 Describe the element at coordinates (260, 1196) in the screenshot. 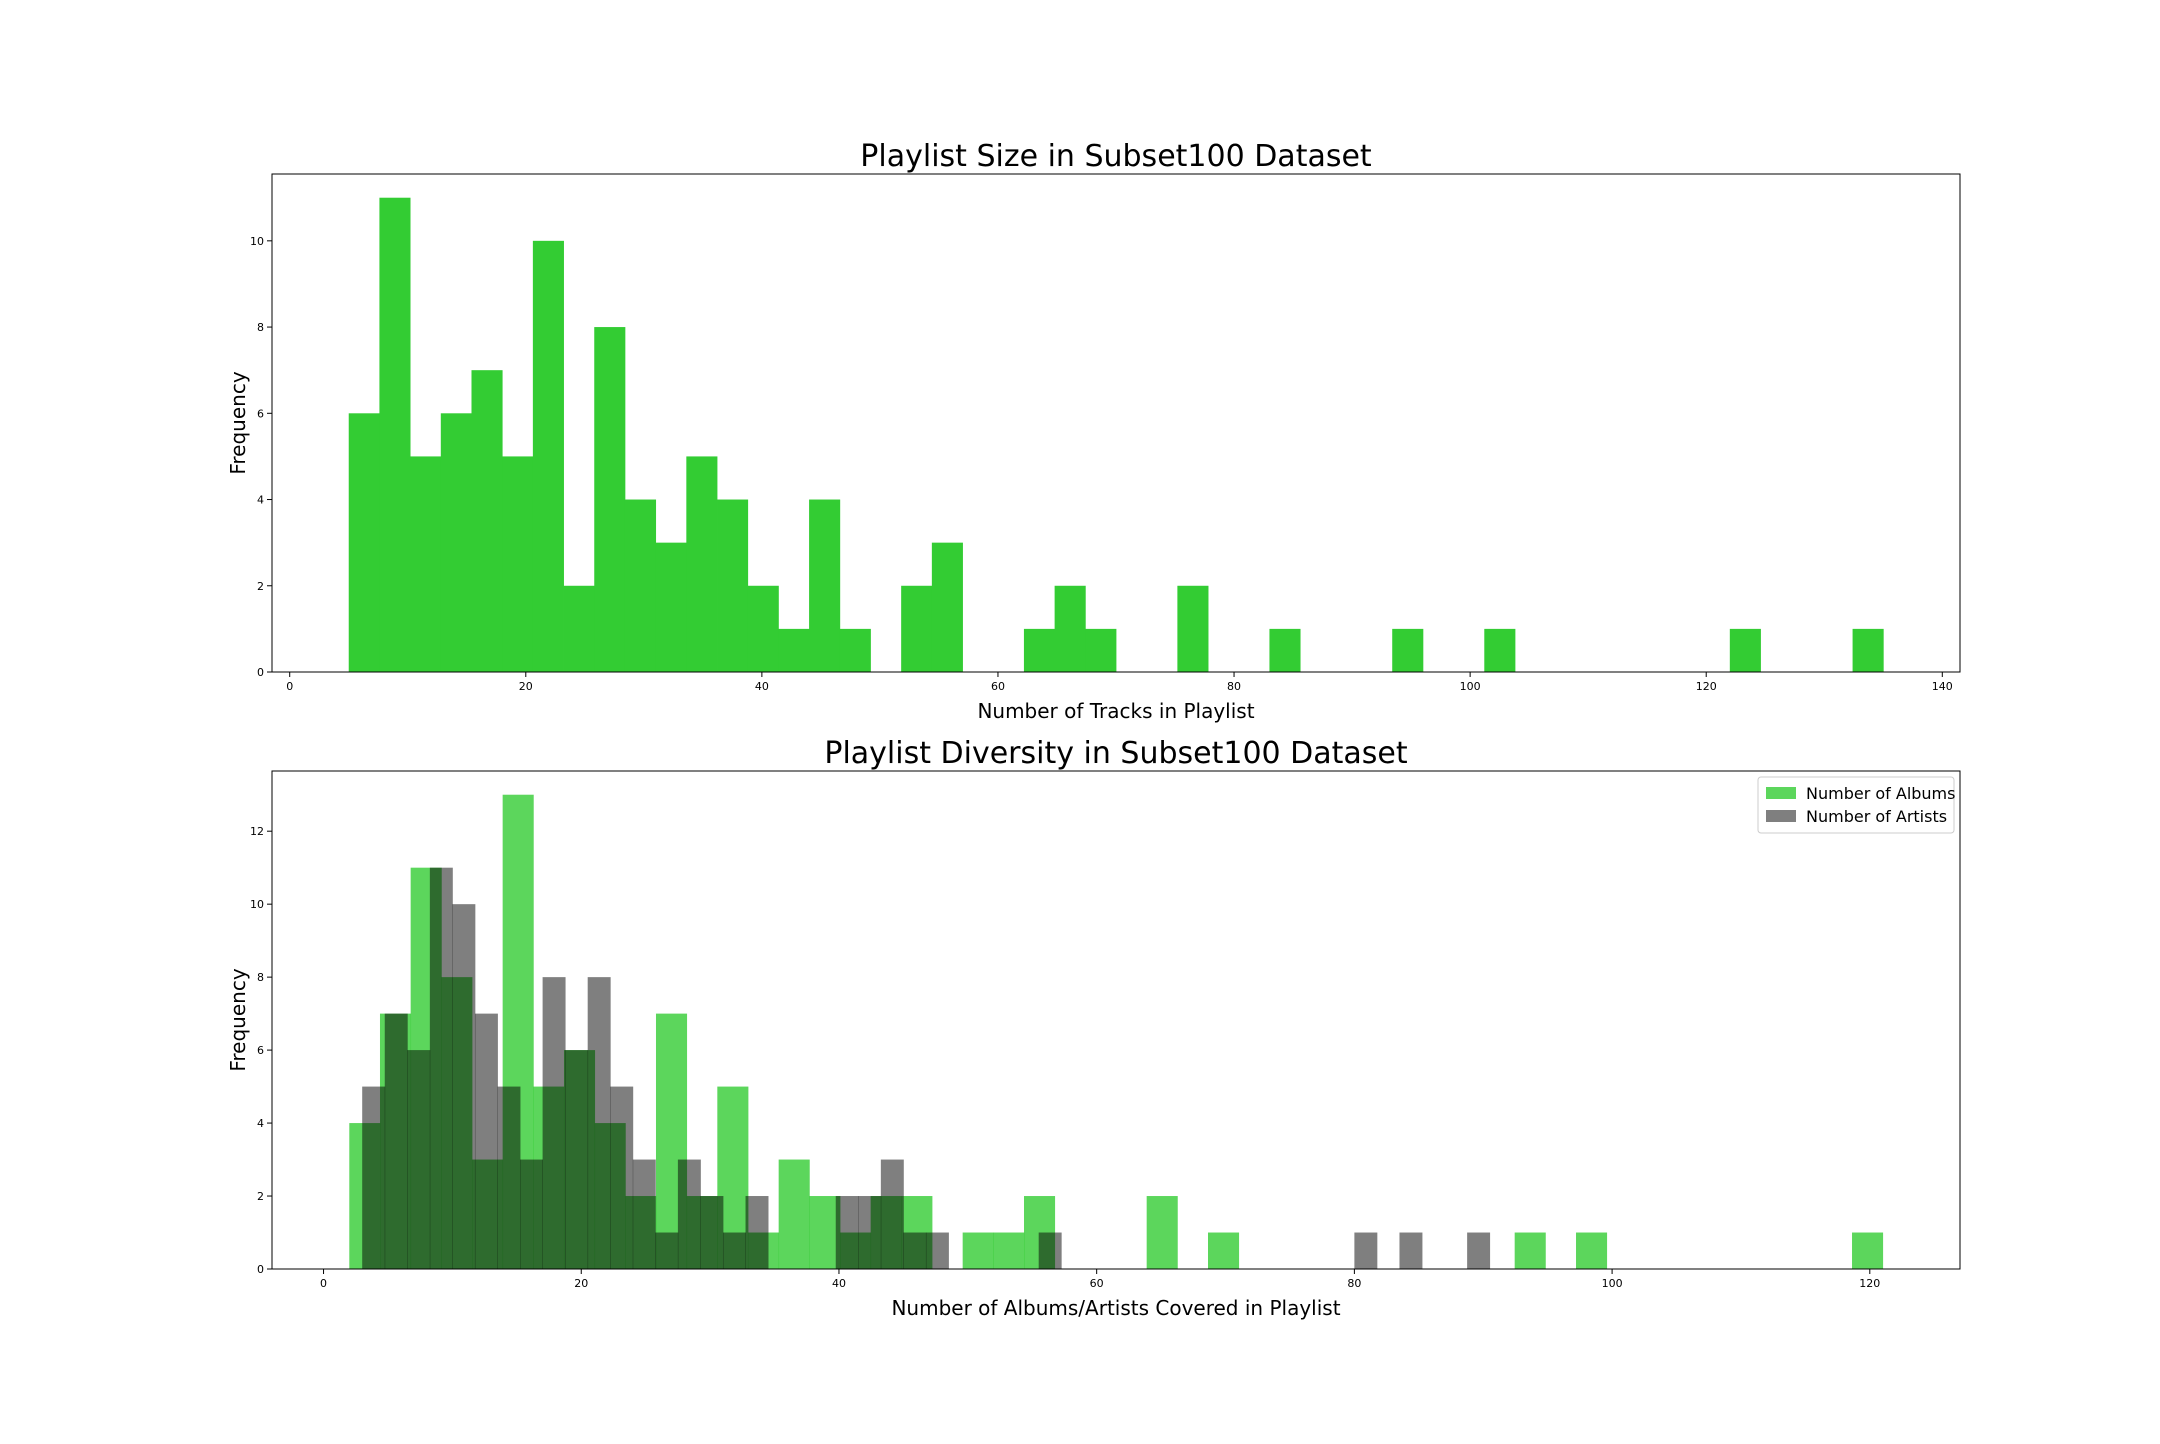

I see `y-tick-label: 2` at that location.